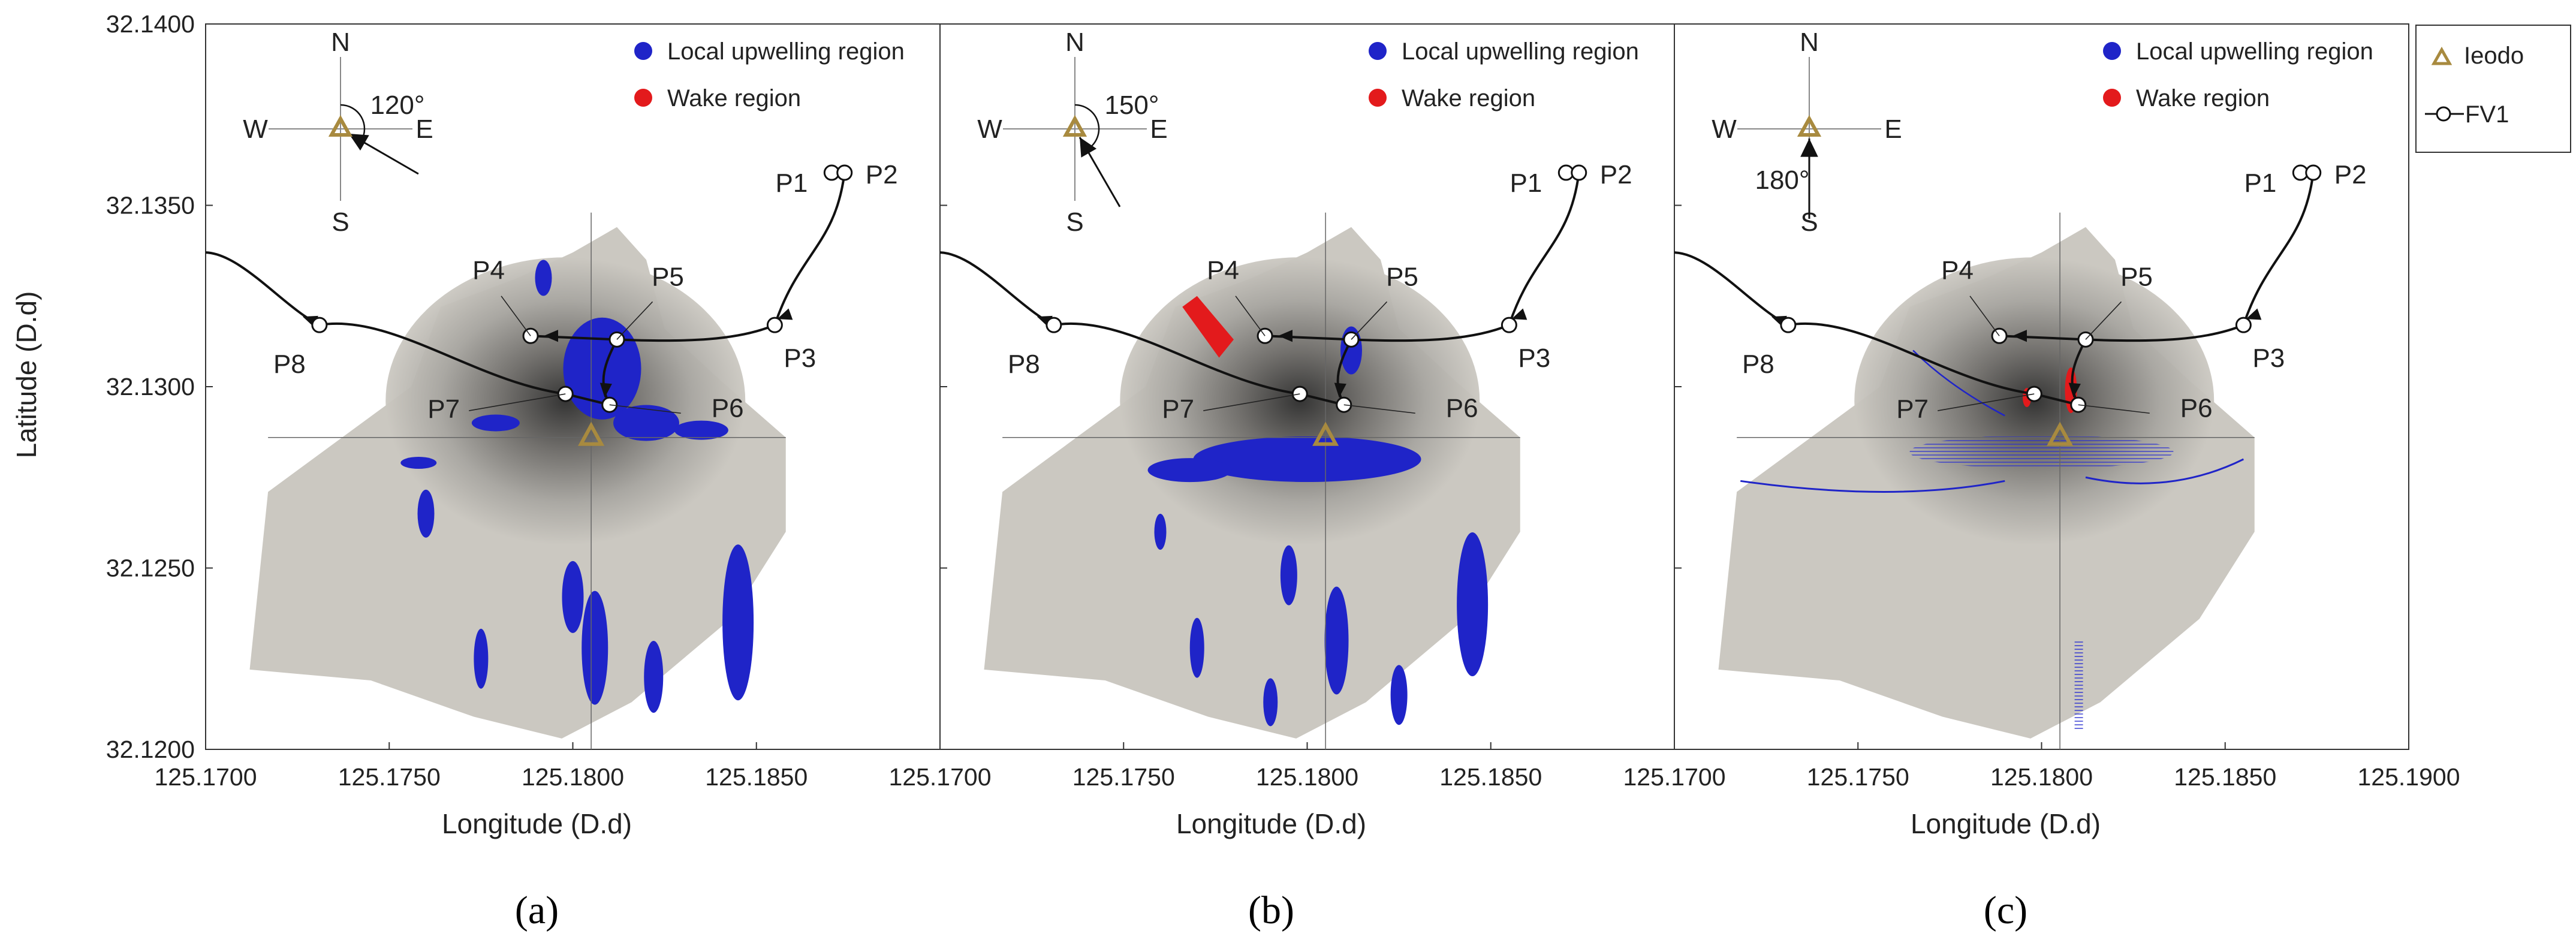 Image resolution: width=2576 pixels, height=952 pixels. I want to click on compass-e: E, so click(1158, 129).